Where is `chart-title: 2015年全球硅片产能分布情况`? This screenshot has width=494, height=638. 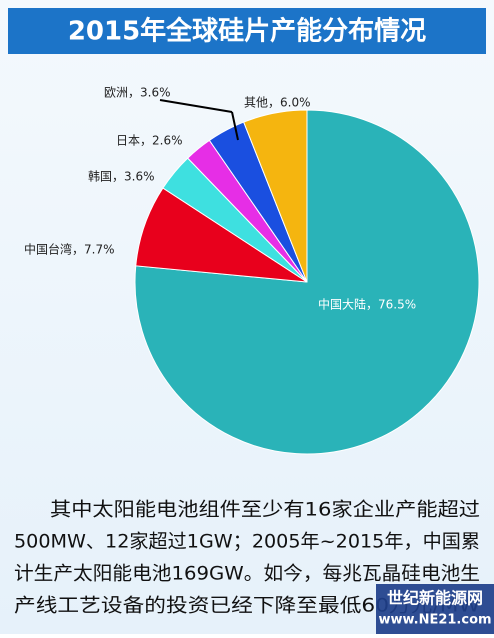 chart-title: 2015年全球硅片产能分布情况 is located at coordinates (247, 31).